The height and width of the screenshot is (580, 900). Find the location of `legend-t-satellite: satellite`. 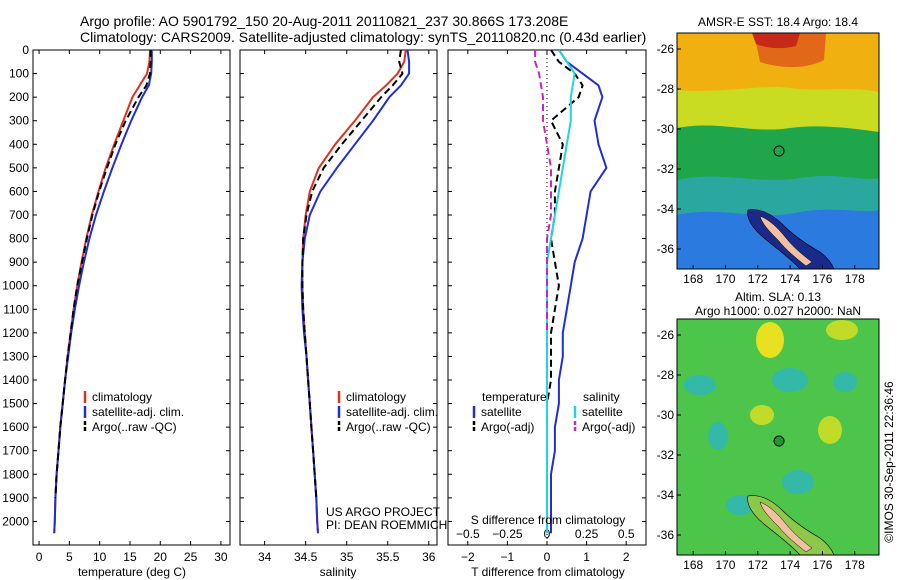

legend-t-satellite: satellite is located at coordinates (501, 412).